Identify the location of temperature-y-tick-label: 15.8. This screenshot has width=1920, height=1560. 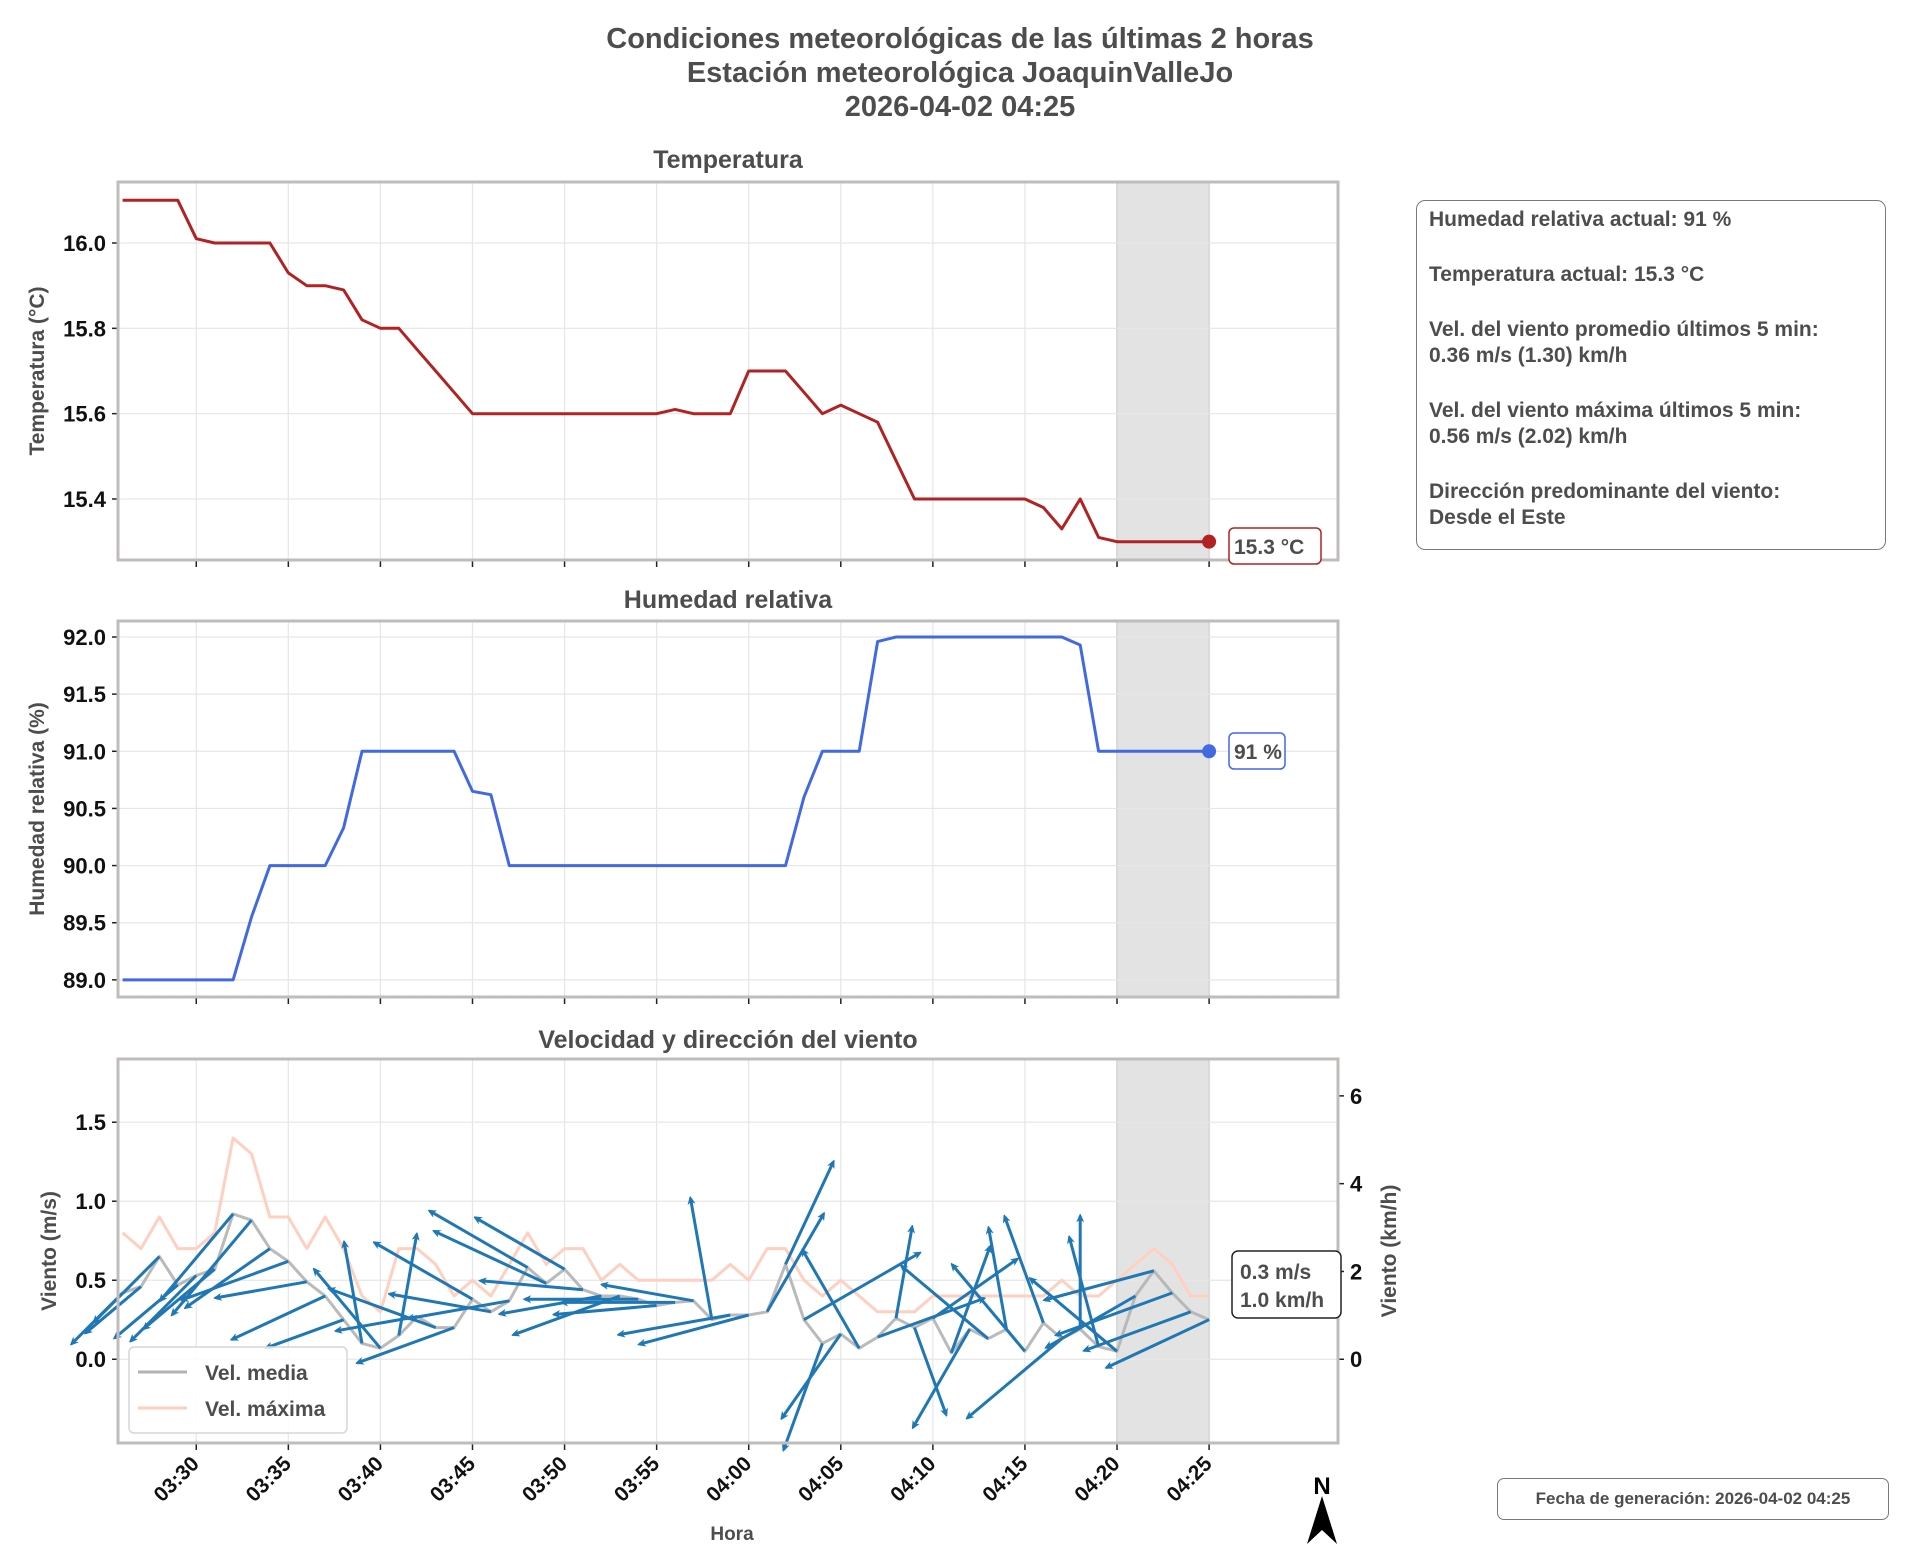
(84, 328).